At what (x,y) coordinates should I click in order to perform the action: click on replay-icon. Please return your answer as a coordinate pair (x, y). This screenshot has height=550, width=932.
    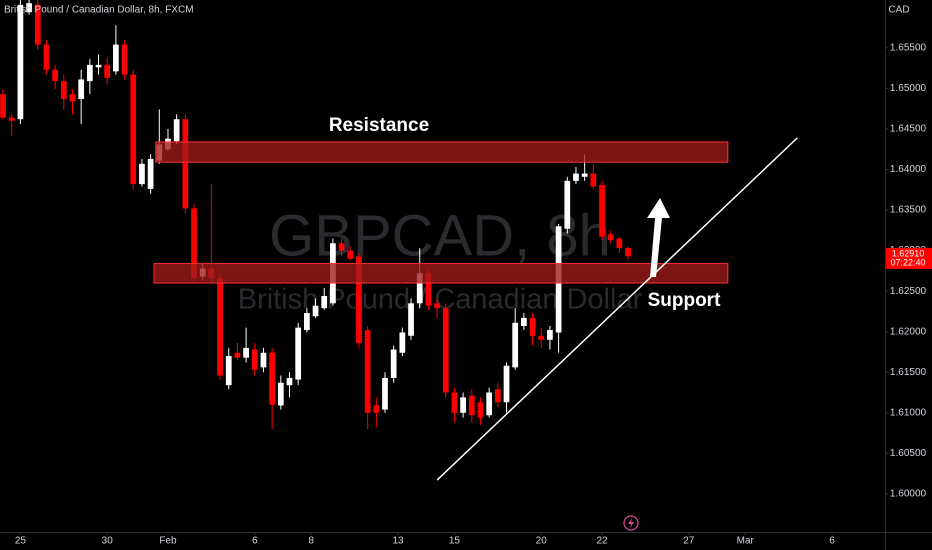
    Looking at the image, I should click on (631, 523).